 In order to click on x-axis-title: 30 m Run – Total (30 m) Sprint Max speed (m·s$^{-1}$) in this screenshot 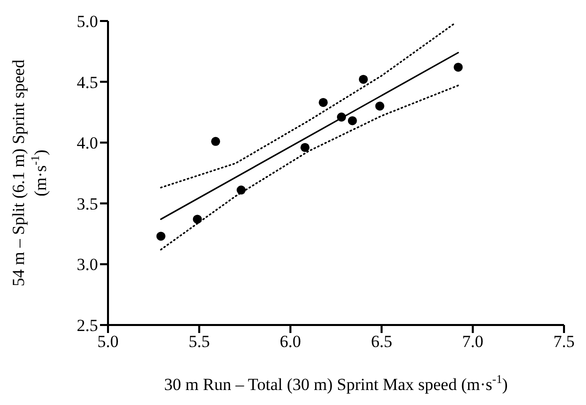, I will do `click(336, 383)`.